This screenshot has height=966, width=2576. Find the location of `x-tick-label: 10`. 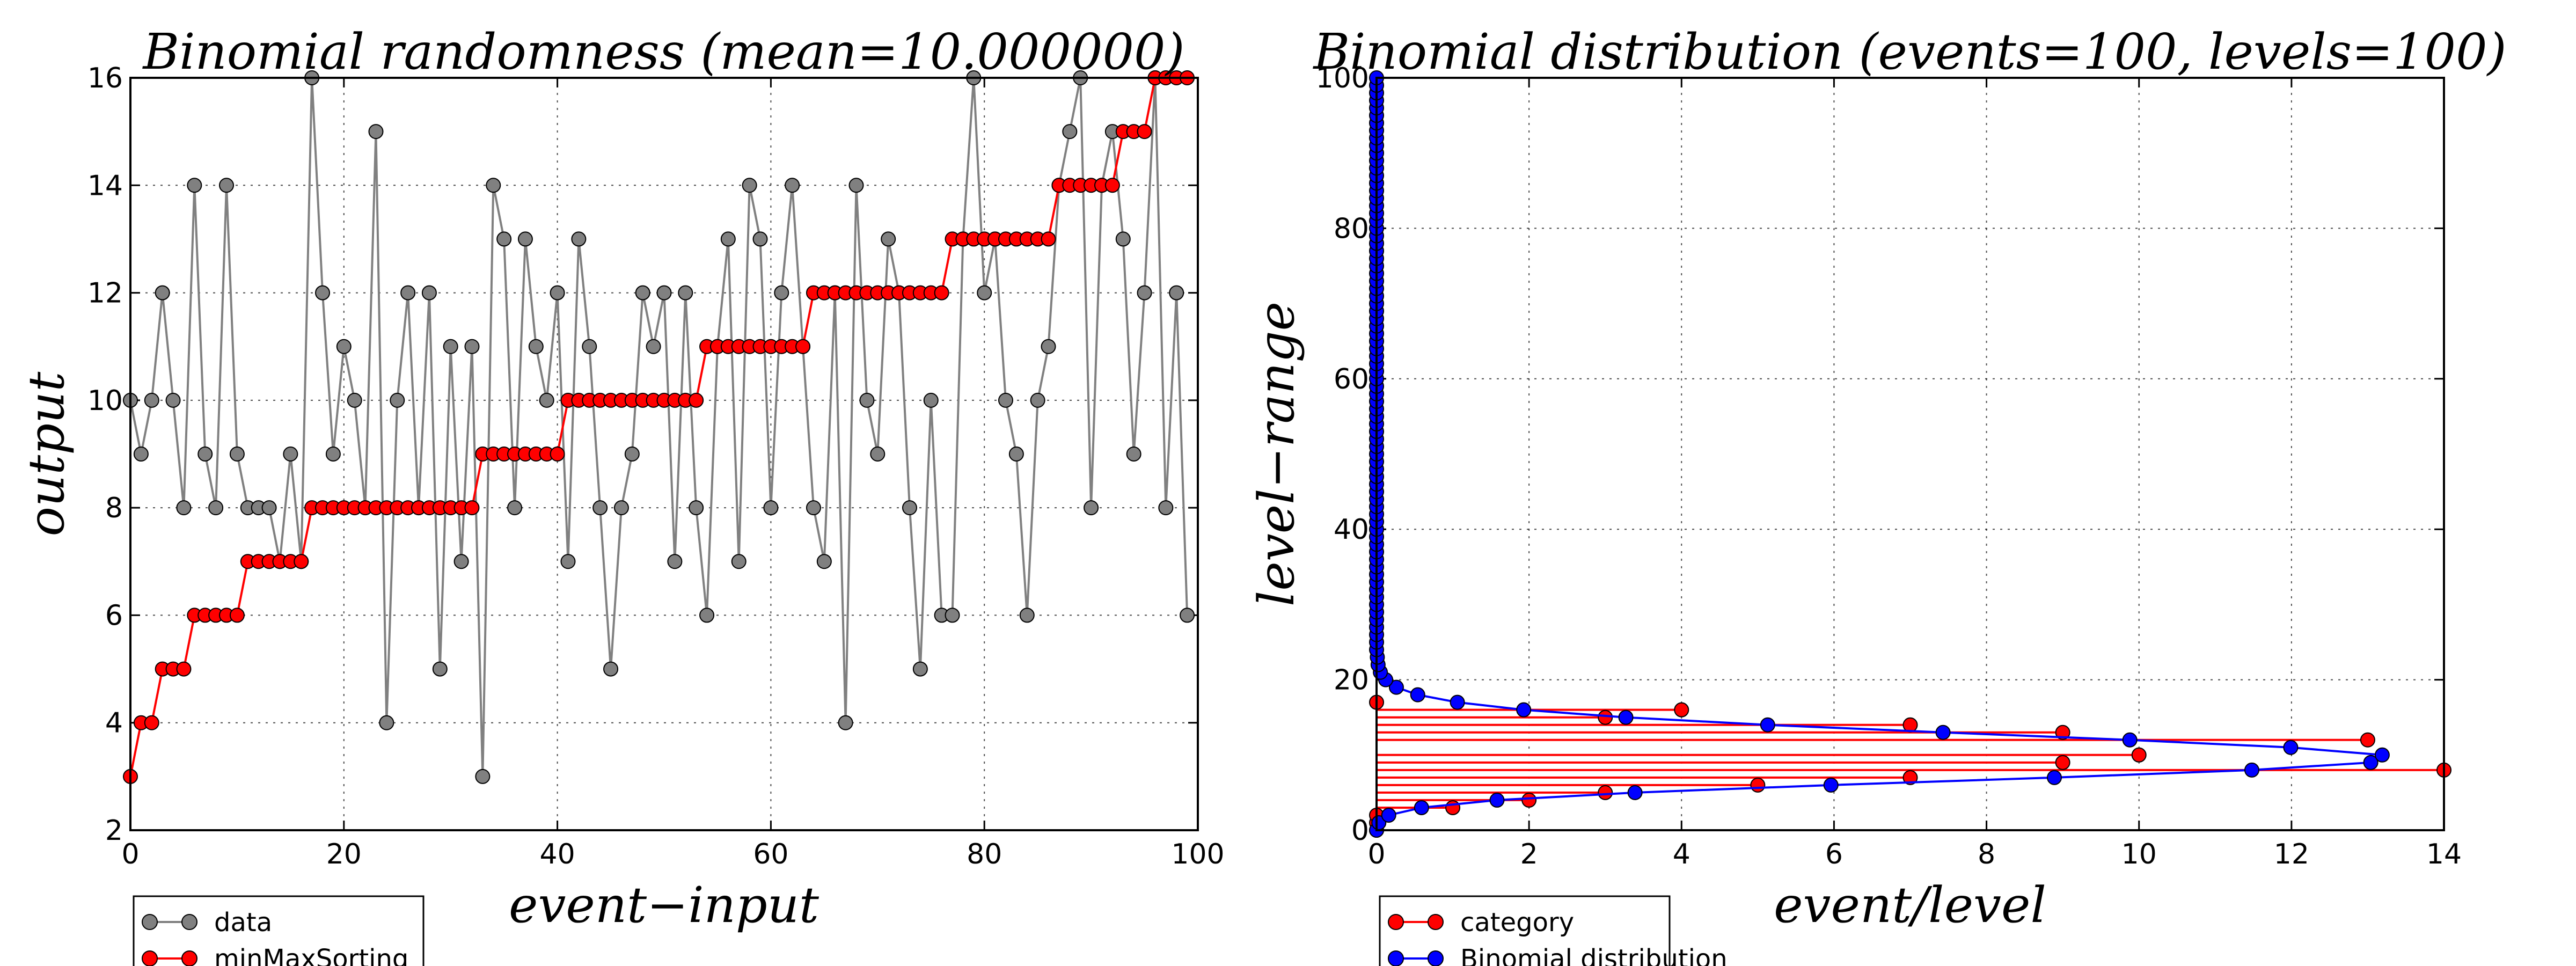

x-tick-label: 10 is located at coordinates (2139, 854).